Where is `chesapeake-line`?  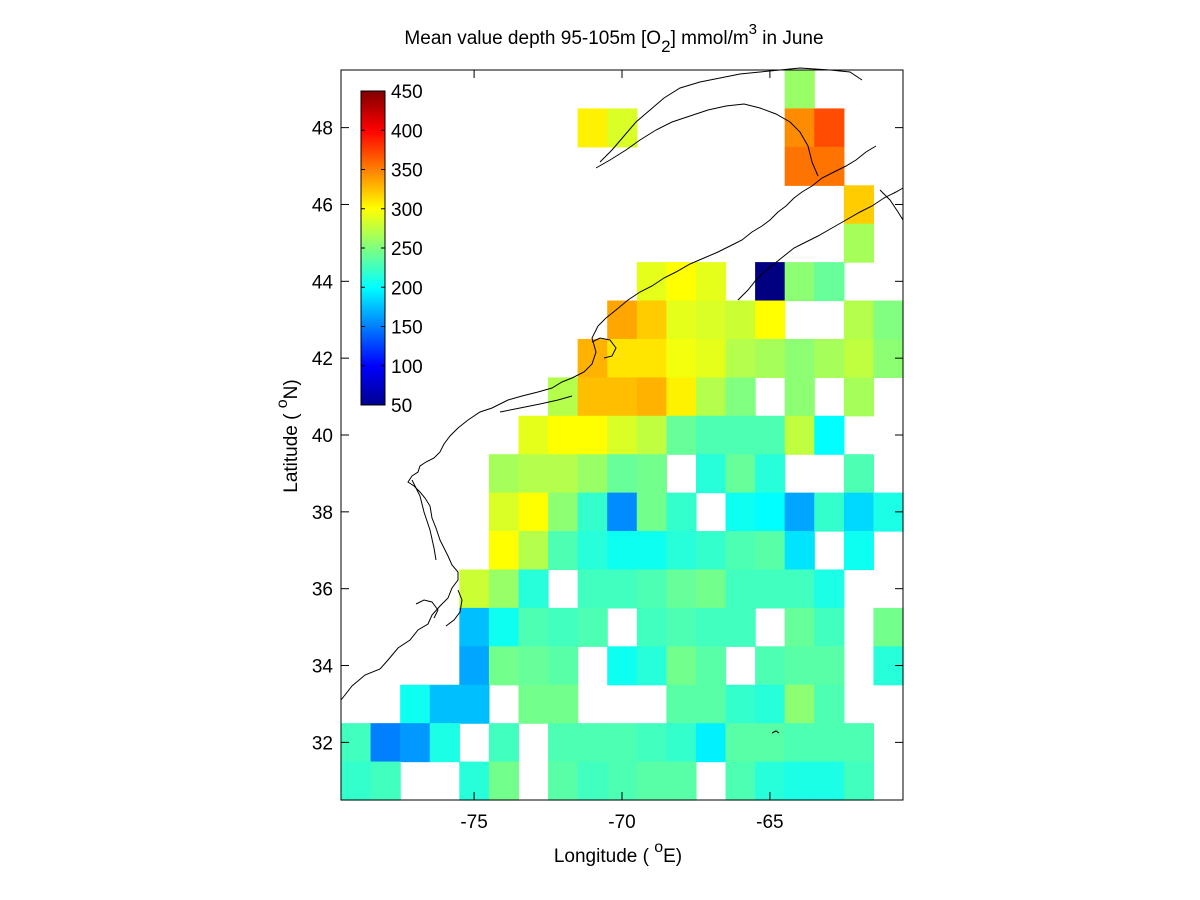
chesapeake-line is located at coordinates (424, 520).